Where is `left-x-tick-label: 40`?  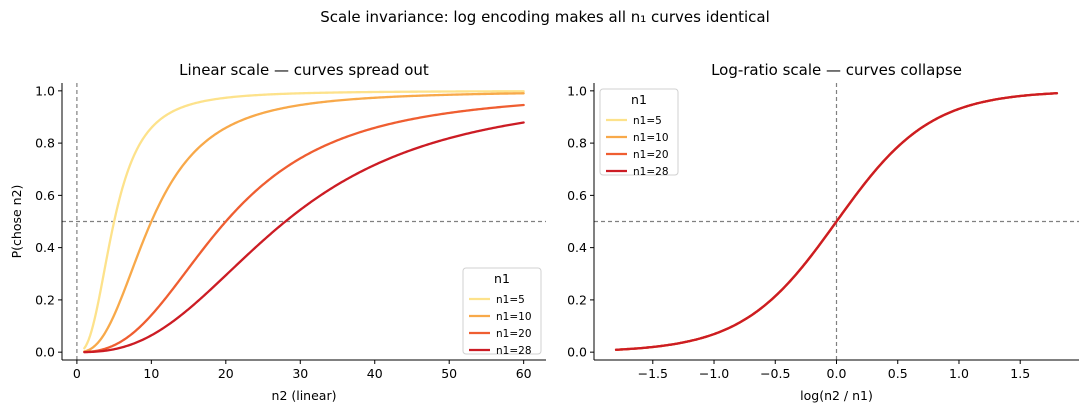
left-x-tick-label: 40 is located at coordinates (375, 373).